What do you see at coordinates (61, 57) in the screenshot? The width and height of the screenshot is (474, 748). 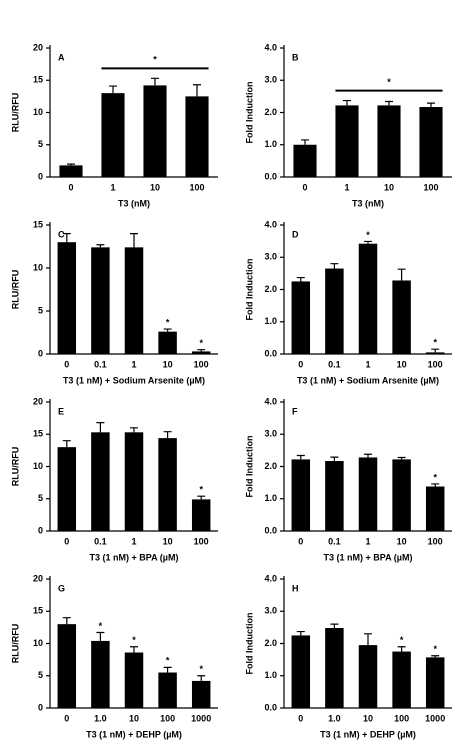 I see `panel-label: A` at bounding box center [61, 57].